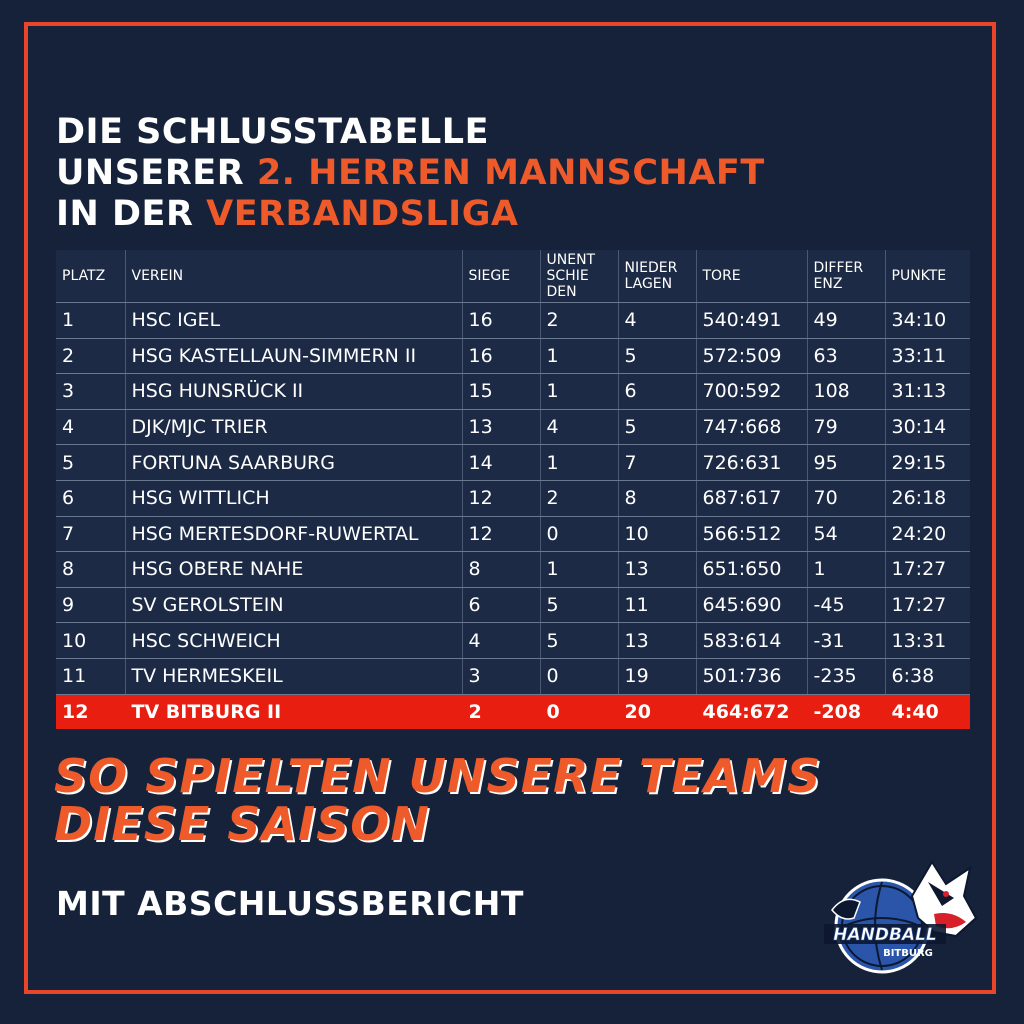 The width and height of the screenshot is (1024, 1024). Describe the element at coordinates (927, 712) in the screenshot. I see `cell-punkte: 4:40` at that location.